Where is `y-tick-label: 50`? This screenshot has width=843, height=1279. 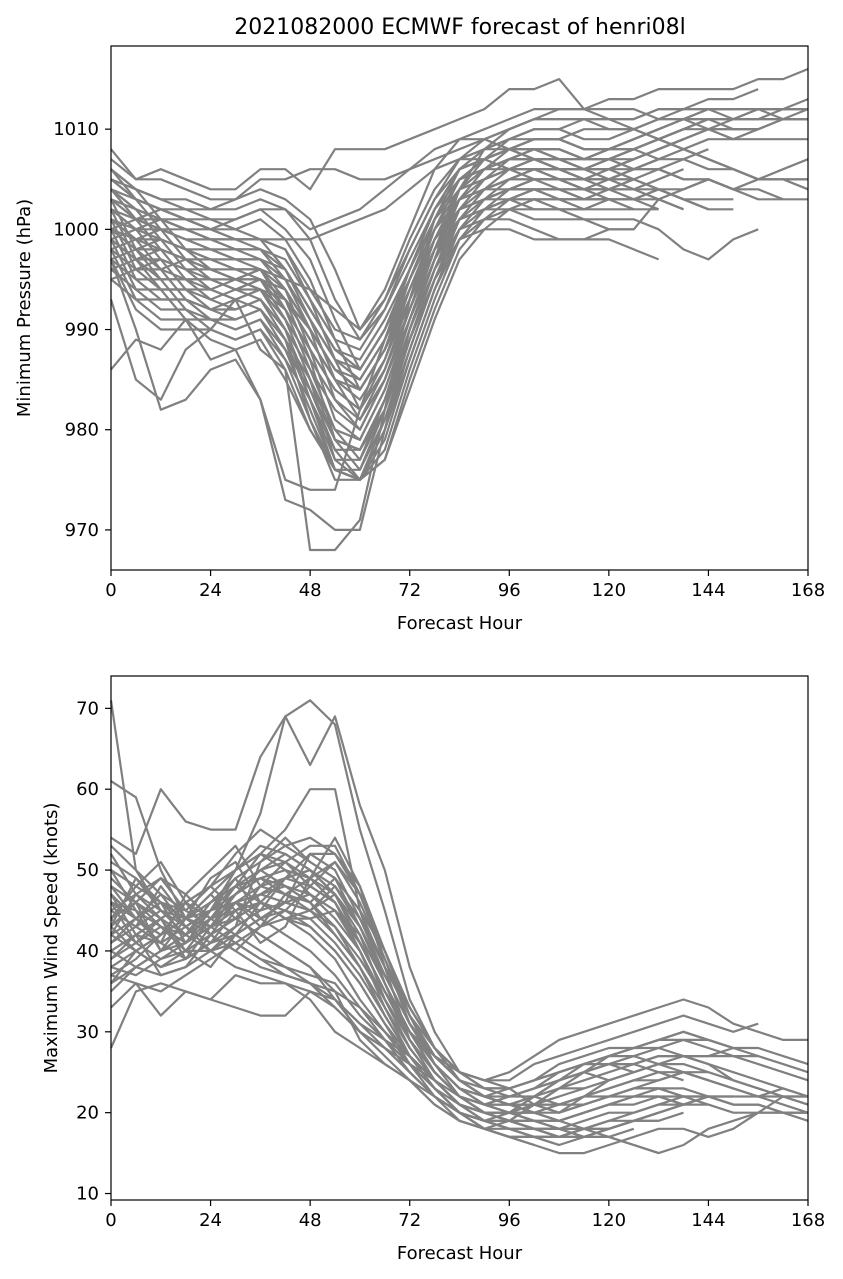 y-tick-label: 50 is located at coordinates (87, 870).